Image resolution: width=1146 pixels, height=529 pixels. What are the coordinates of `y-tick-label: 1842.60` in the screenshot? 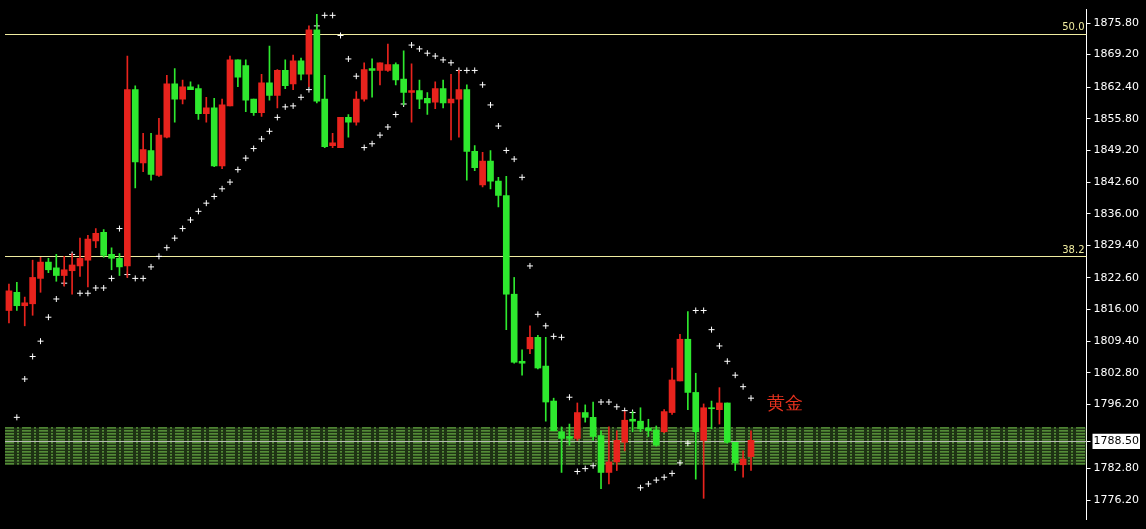 It's located at (1116, 181).